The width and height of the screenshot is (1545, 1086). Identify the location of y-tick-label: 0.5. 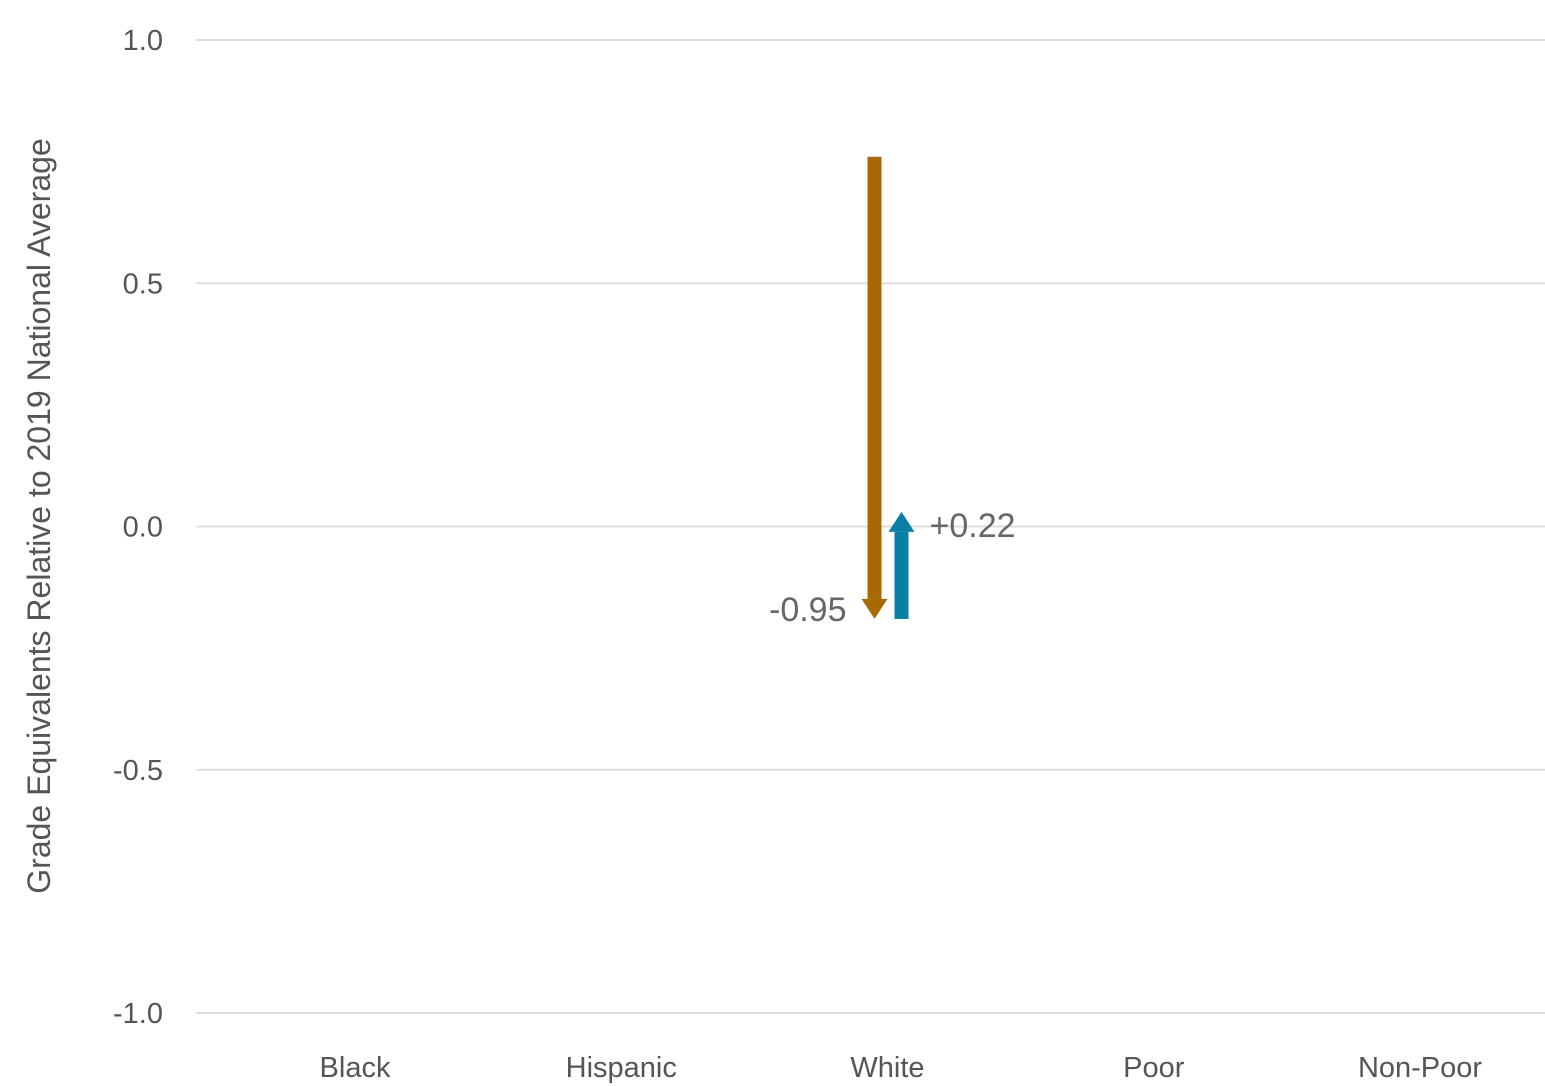
(143, 284).